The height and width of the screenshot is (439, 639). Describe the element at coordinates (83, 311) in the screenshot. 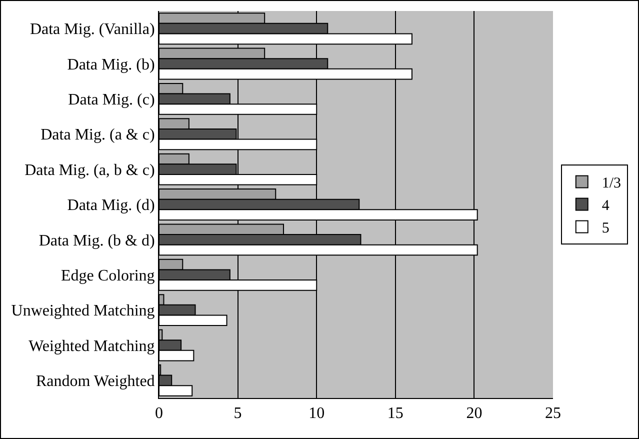

I see `y-tick-label: Unweighted Matching` at that location.